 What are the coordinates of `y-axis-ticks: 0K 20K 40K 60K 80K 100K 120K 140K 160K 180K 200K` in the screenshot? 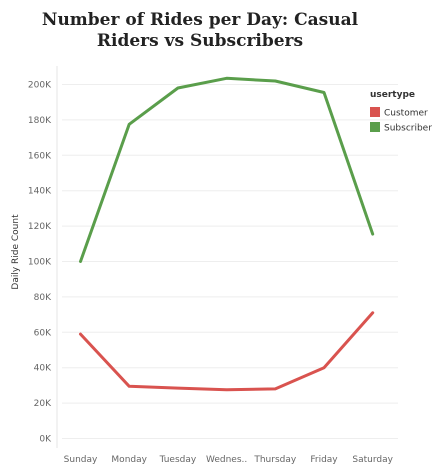 It's located at (40, 263).